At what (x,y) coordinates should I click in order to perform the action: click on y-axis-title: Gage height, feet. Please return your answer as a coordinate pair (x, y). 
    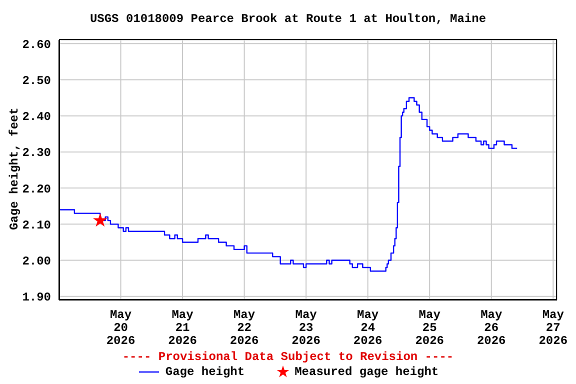
    Looking at the image, I should click on (14, 169).